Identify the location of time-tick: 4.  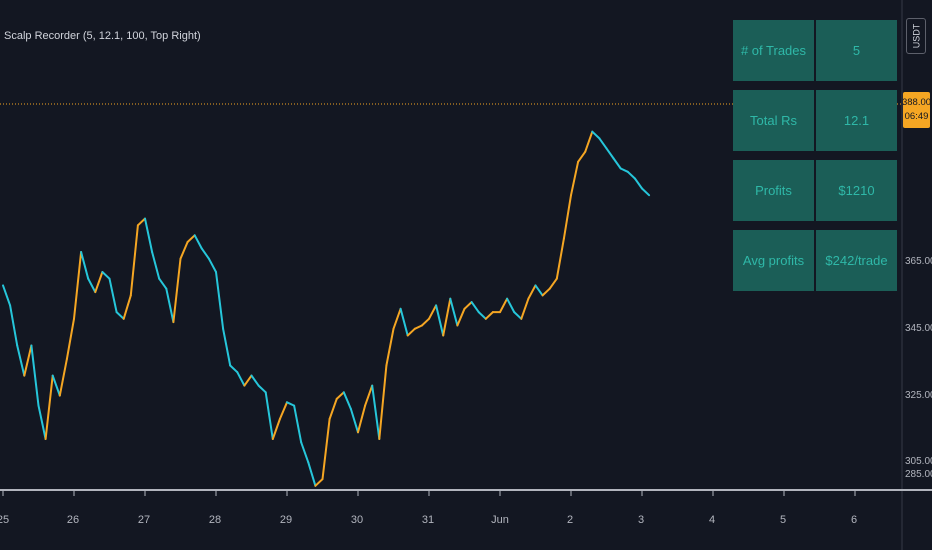
(712, 520).